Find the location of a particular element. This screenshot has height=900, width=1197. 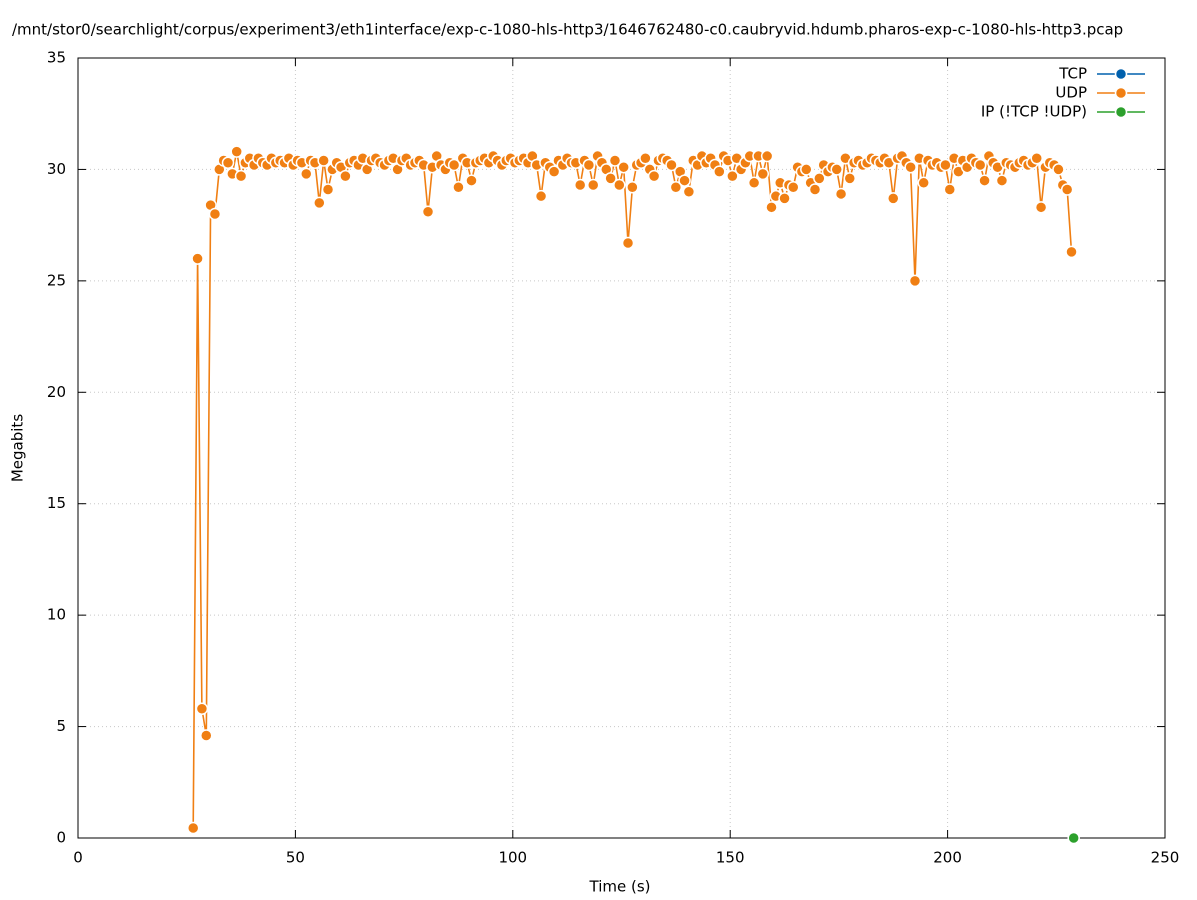

x-tick-label: 250 is located at coordinates (1165, 858).